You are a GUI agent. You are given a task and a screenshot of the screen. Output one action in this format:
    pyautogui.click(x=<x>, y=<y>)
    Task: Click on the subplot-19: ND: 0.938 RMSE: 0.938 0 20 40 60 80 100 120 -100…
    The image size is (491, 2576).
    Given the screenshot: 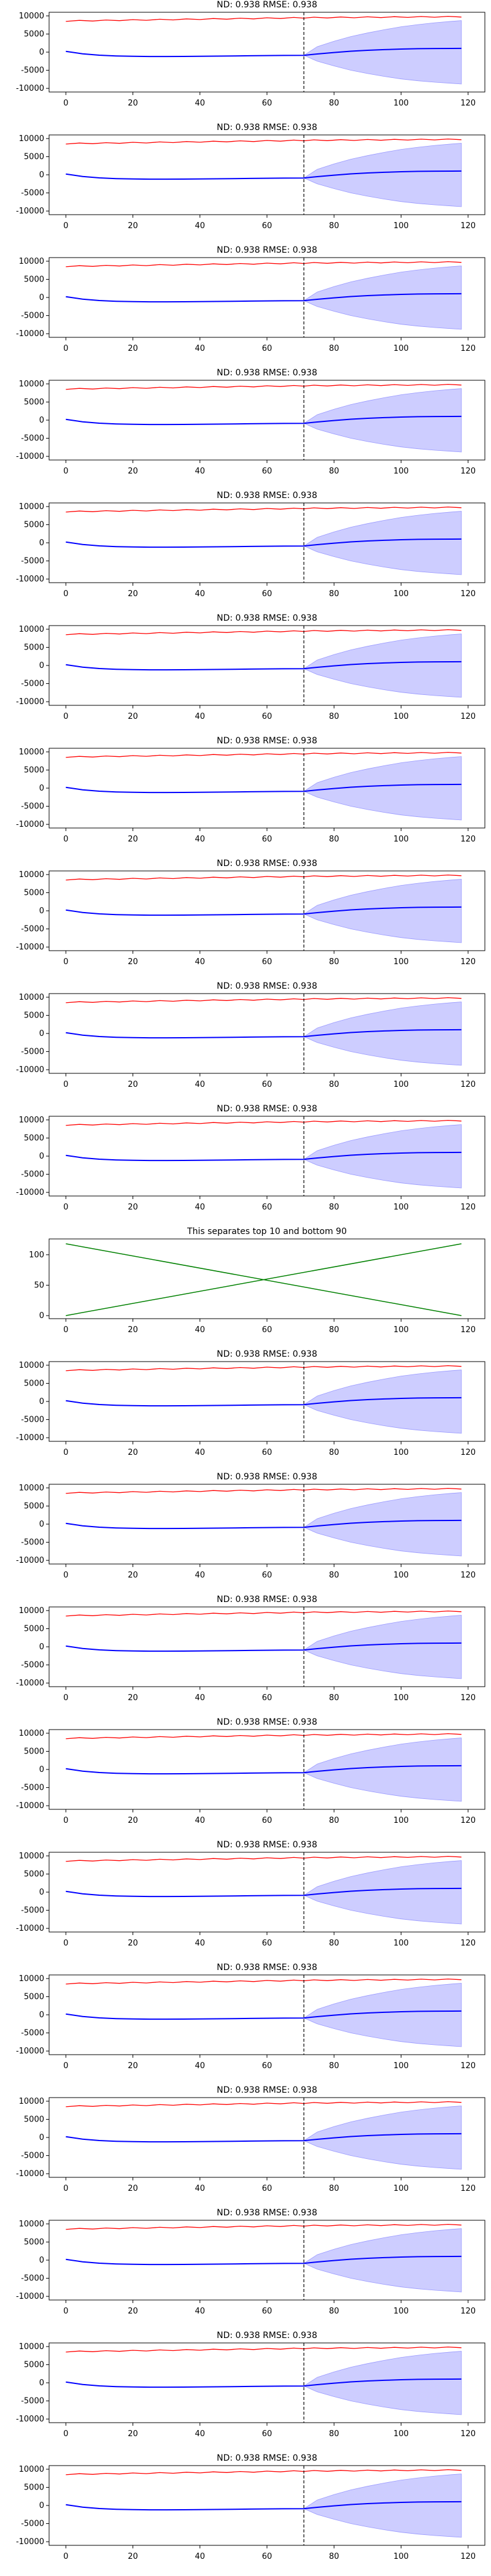 What is the action you would take?
    pyautogui.click(x=251, y=2385)
    